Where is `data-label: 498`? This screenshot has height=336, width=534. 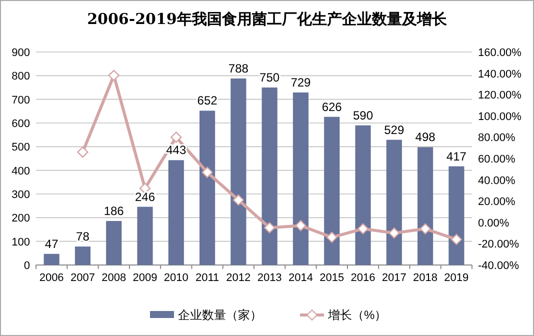 data-label: 498 is located at coordinates (425, 137).